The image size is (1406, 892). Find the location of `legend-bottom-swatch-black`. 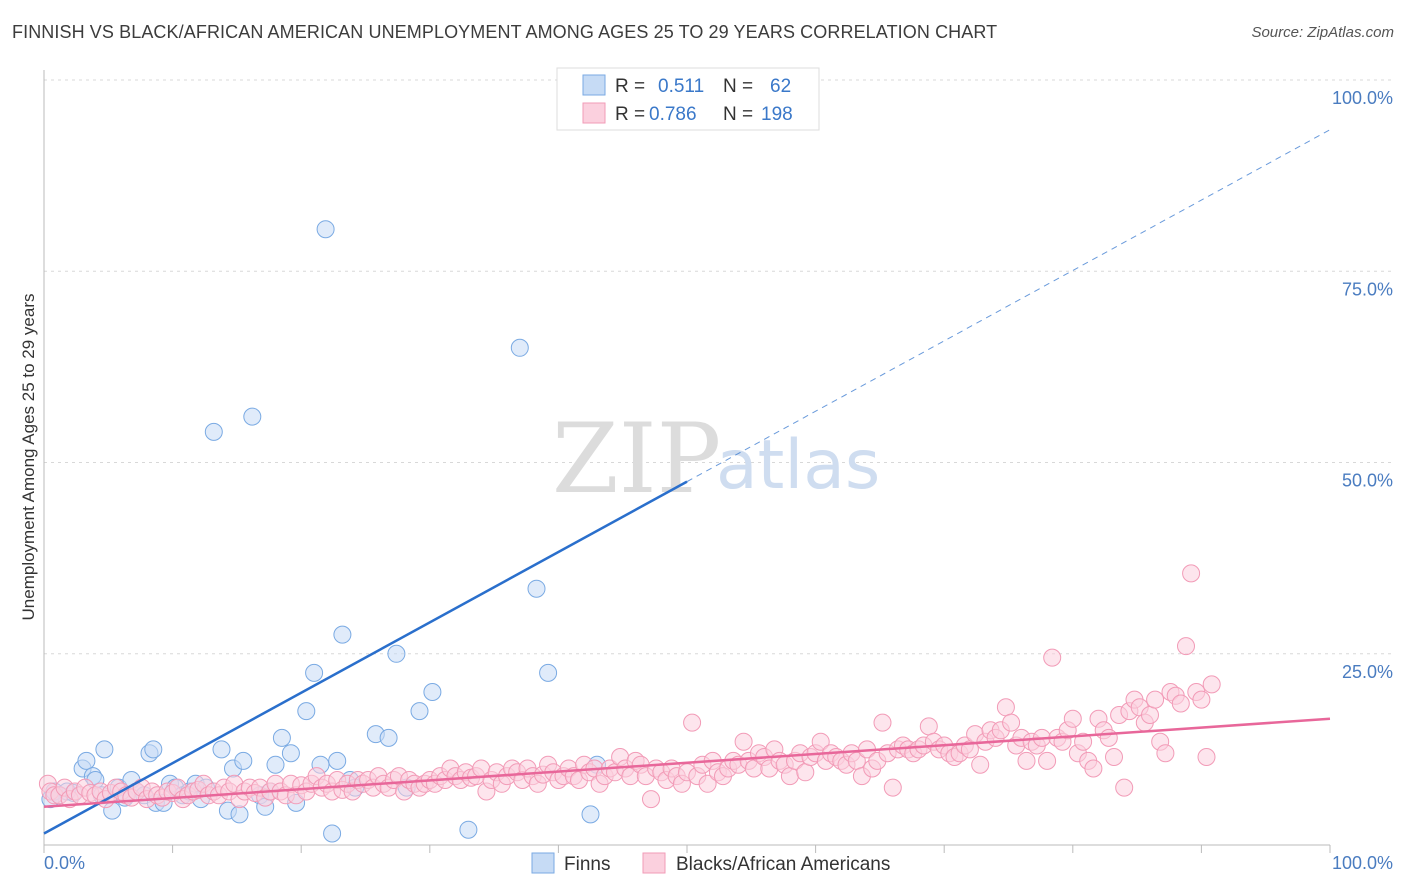

legend-bottom-swatch-black is located at coordinates (654, 863).